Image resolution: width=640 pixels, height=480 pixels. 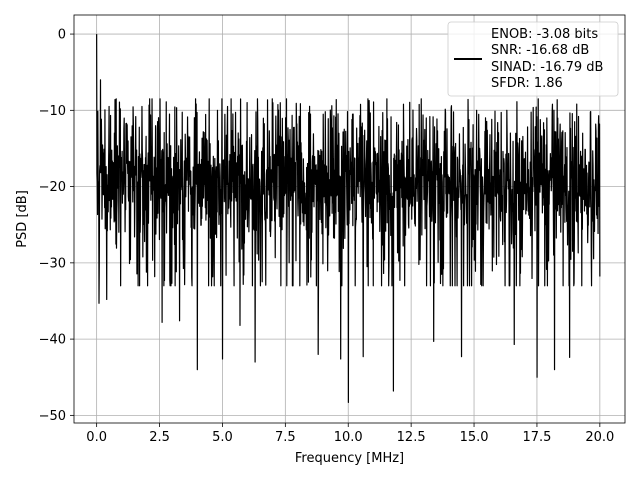 I want to click on x-tick-label: 12.5, so click(x=411, y=437).